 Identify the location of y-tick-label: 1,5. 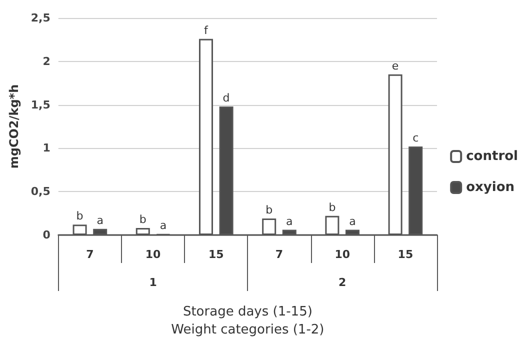
(40, 105).